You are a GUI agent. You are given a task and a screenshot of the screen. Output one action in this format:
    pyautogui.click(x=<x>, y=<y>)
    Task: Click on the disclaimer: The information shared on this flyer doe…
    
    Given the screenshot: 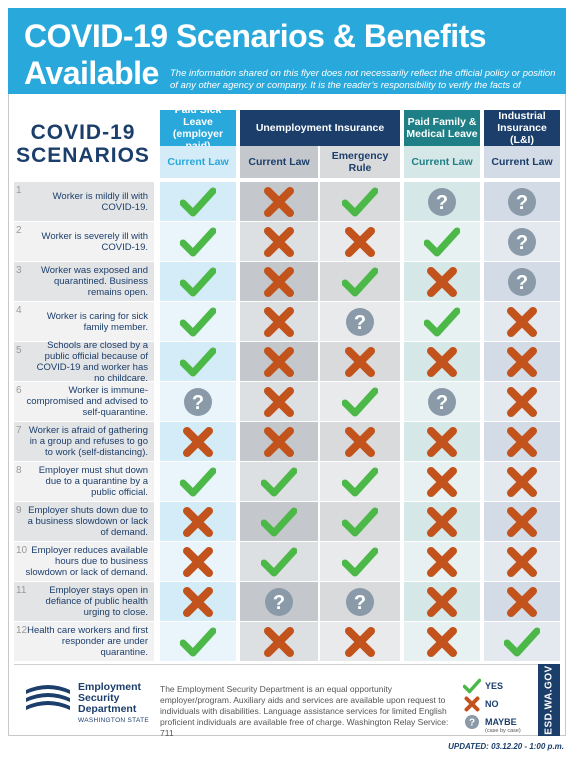 What is the action you would take?
    pyautogui.click(x=363, y=85)
    